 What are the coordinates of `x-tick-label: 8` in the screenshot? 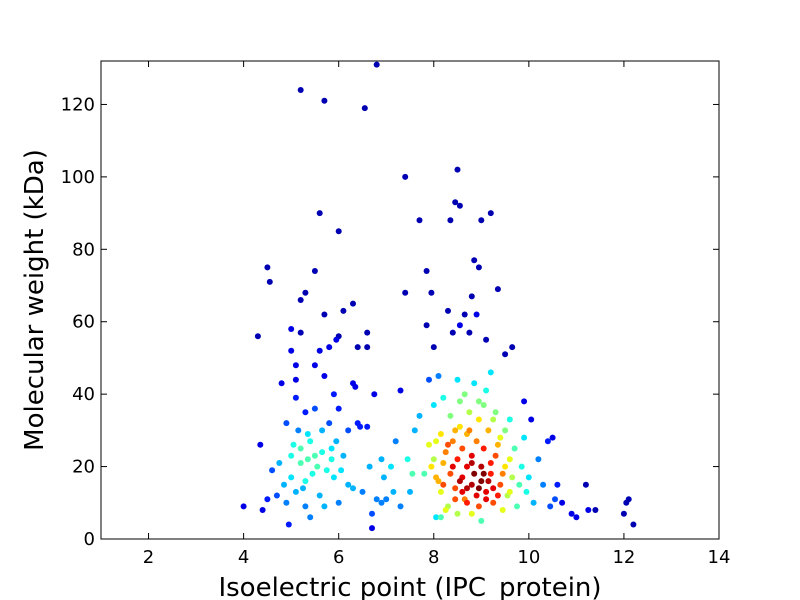 It's located at (433, 557).